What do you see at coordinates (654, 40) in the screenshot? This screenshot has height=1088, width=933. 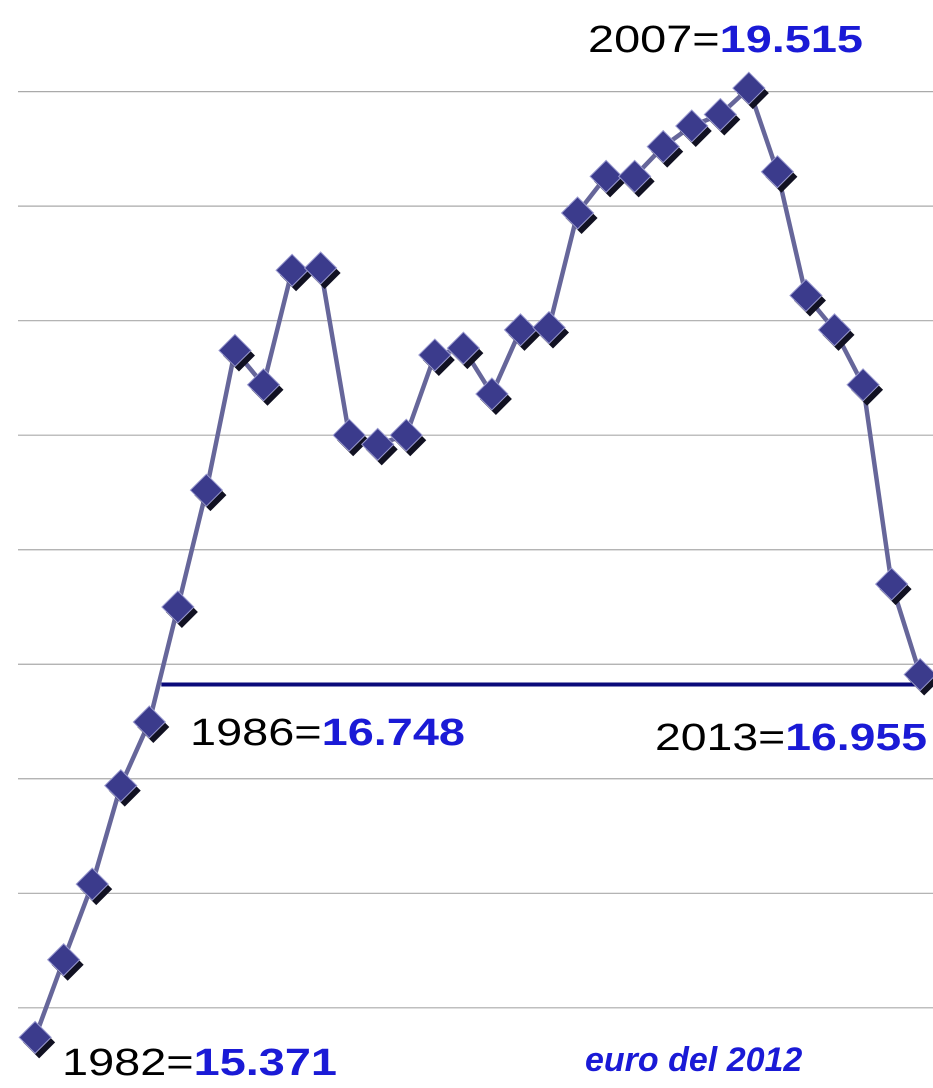 I see `annotation-prefix: 2007=` at bounding box center [654, 40].